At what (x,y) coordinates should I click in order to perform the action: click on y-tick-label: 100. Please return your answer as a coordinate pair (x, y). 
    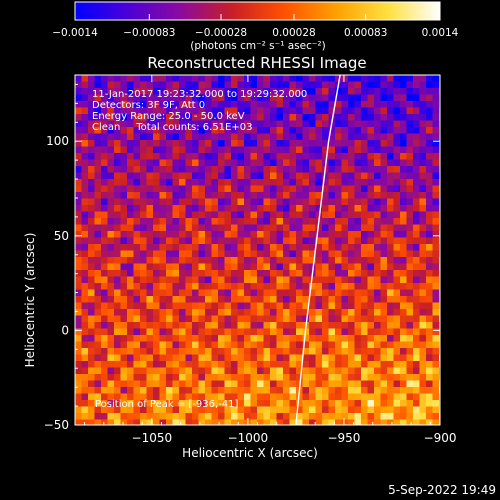
    Looking at the image, I should click on (57, 141).